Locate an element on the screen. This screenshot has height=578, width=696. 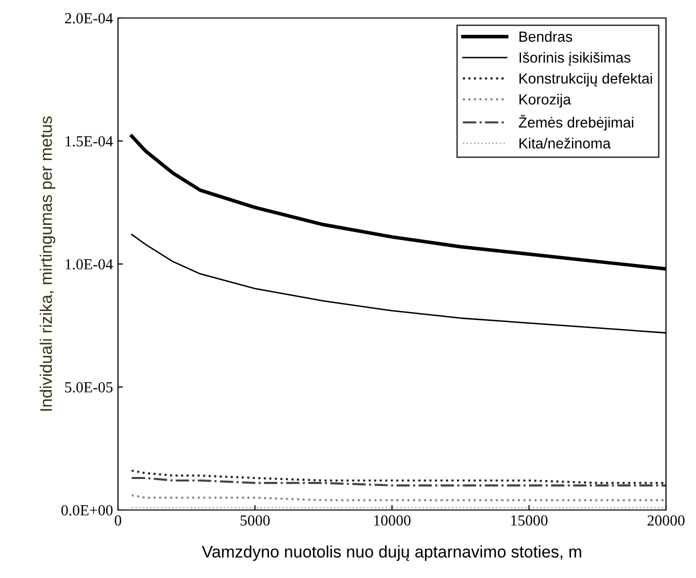
legend-label: Korozija is located at coordinates (546, 101).